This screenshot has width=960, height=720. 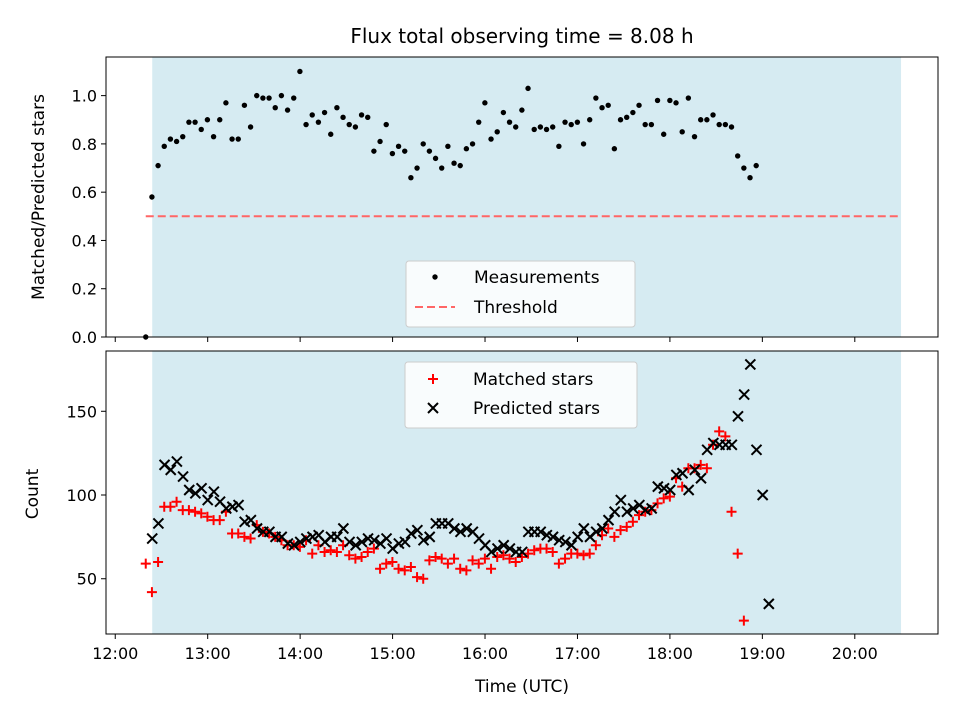 What do you see at coordinates (521, 395) in the screenshot?
I see `count-legend: Matched stars Predicted stars` at bounding box center [521, 395].